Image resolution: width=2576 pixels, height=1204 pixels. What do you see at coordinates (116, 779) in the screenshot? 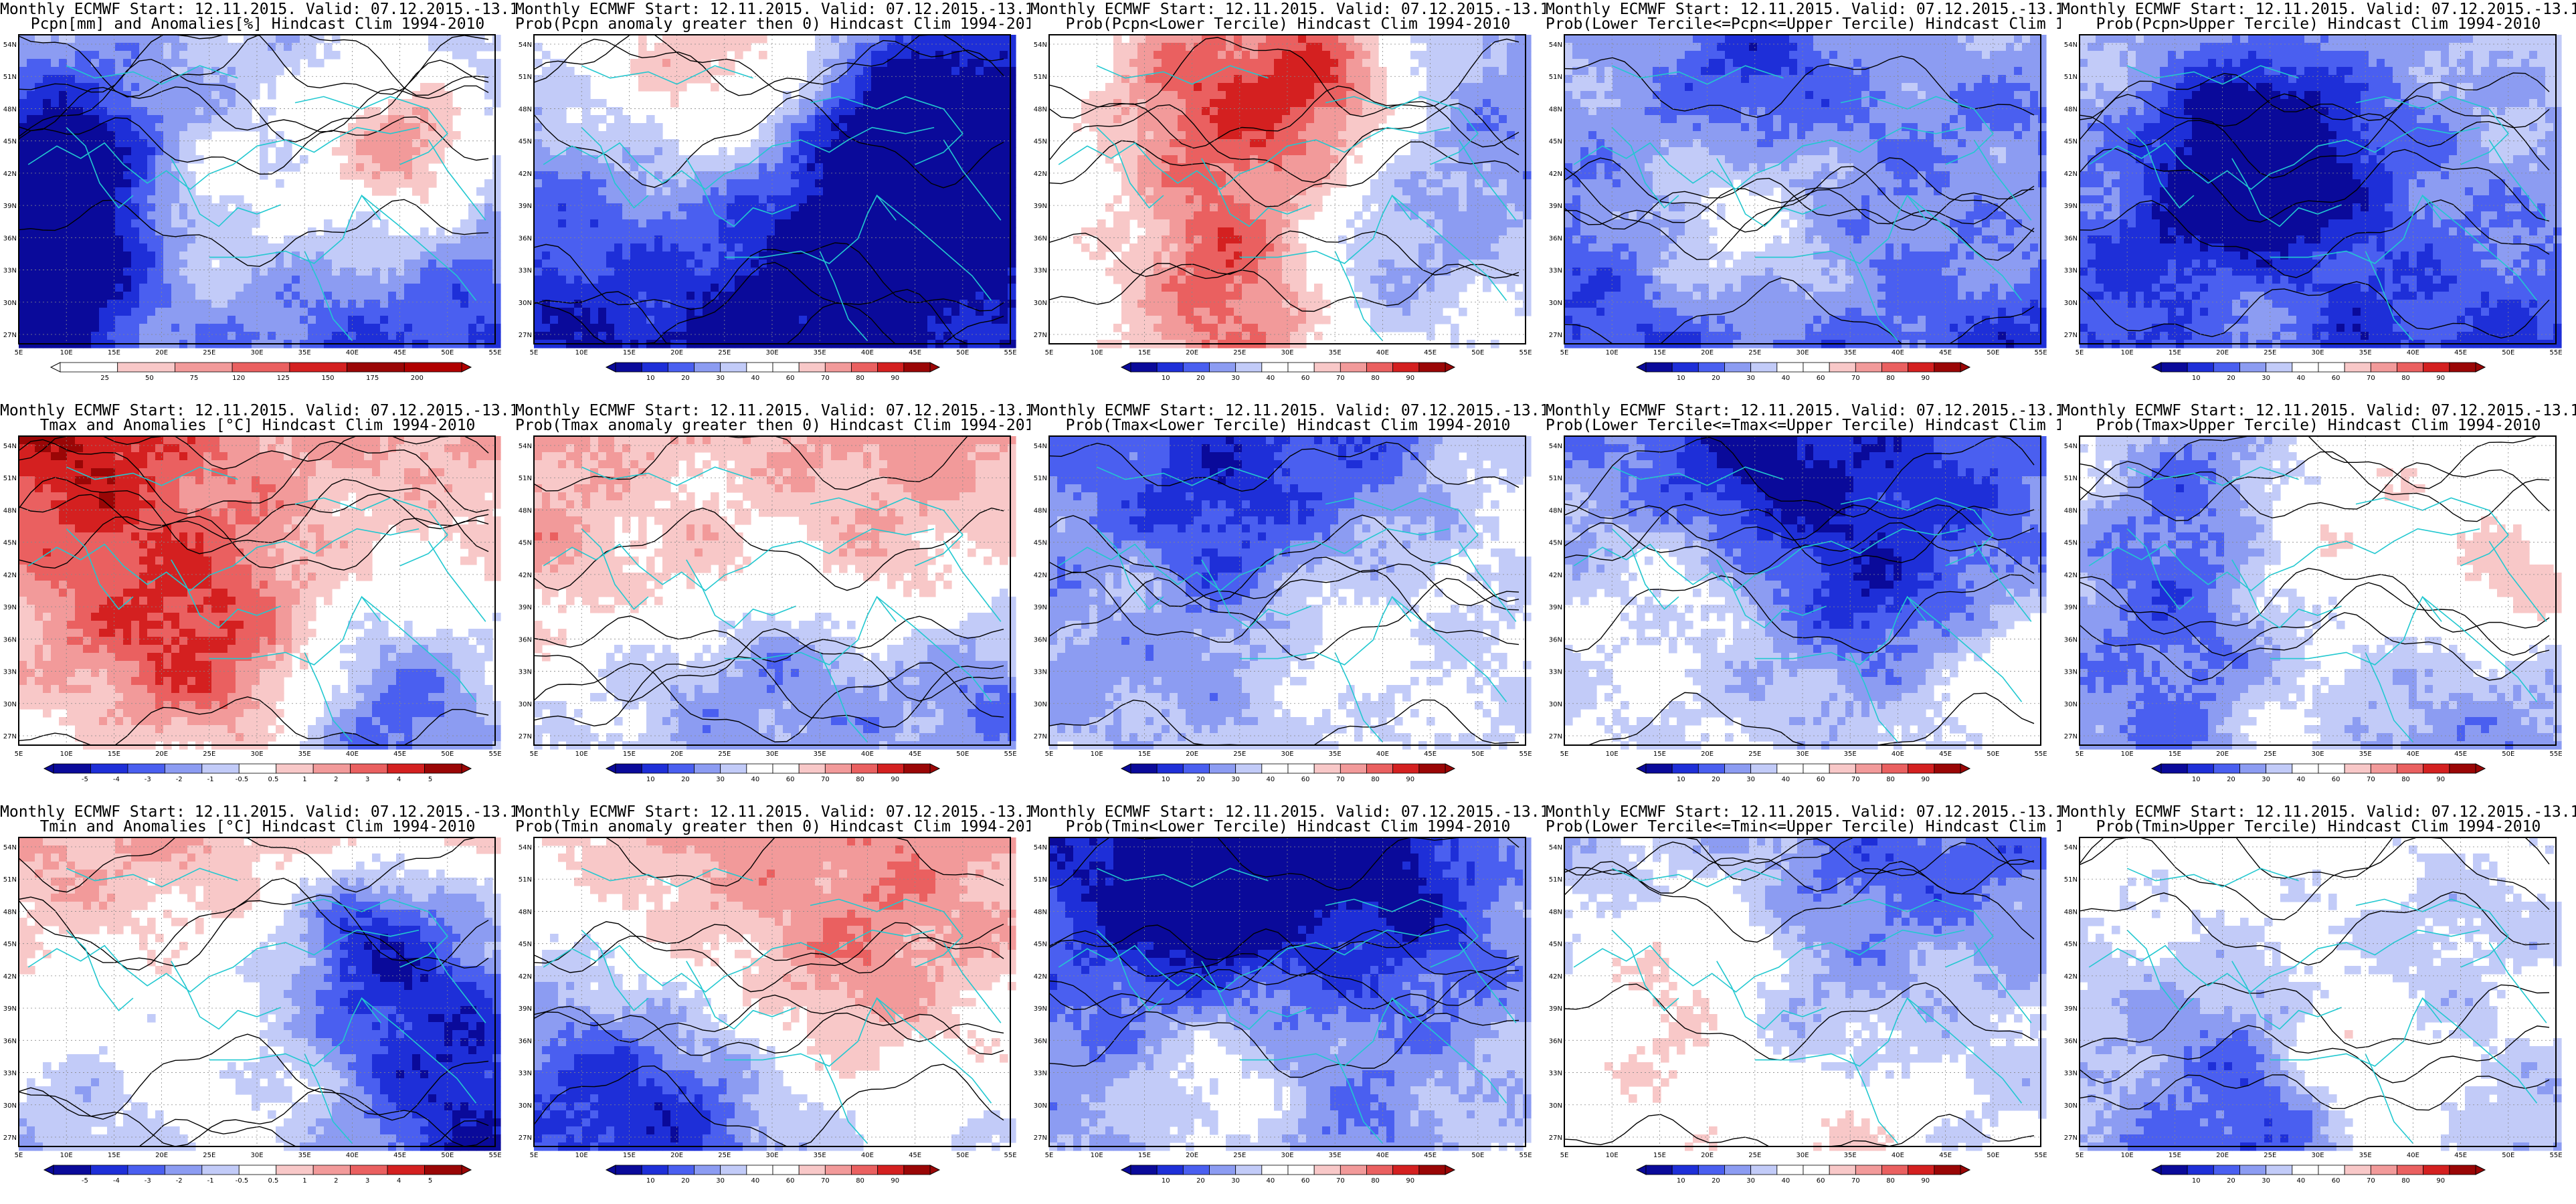
I see `colorbar-tick-label: -4` at bounding box center [116, 779].